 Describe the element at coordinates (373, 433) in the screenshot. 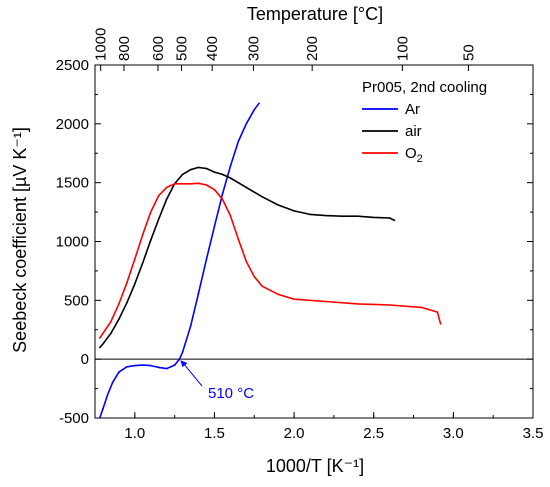

I see `x-tick-label: 2.5` at that location.